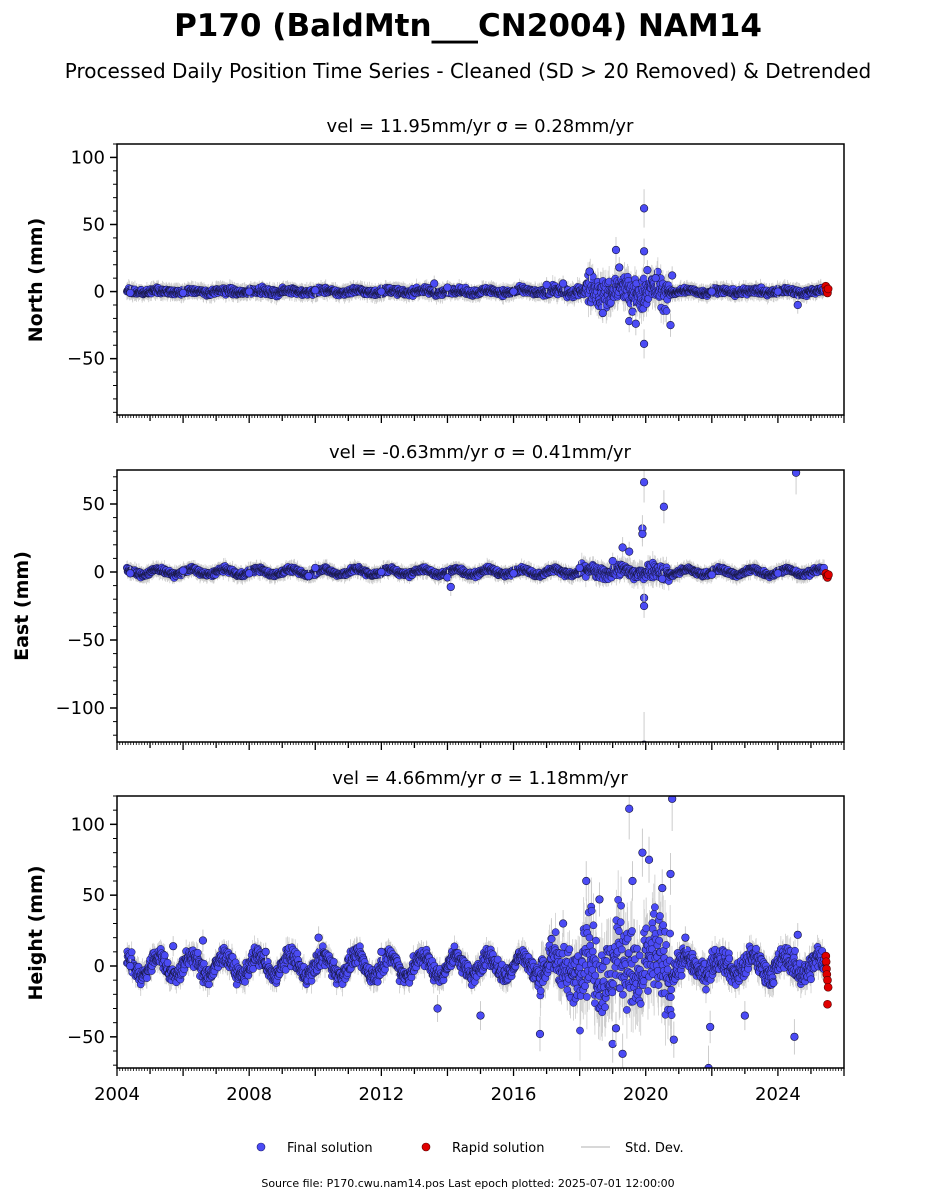 The width and height of the screenshot is (937, 1200). I want to click on north-y-tick-label: 0, so click(99, 292).